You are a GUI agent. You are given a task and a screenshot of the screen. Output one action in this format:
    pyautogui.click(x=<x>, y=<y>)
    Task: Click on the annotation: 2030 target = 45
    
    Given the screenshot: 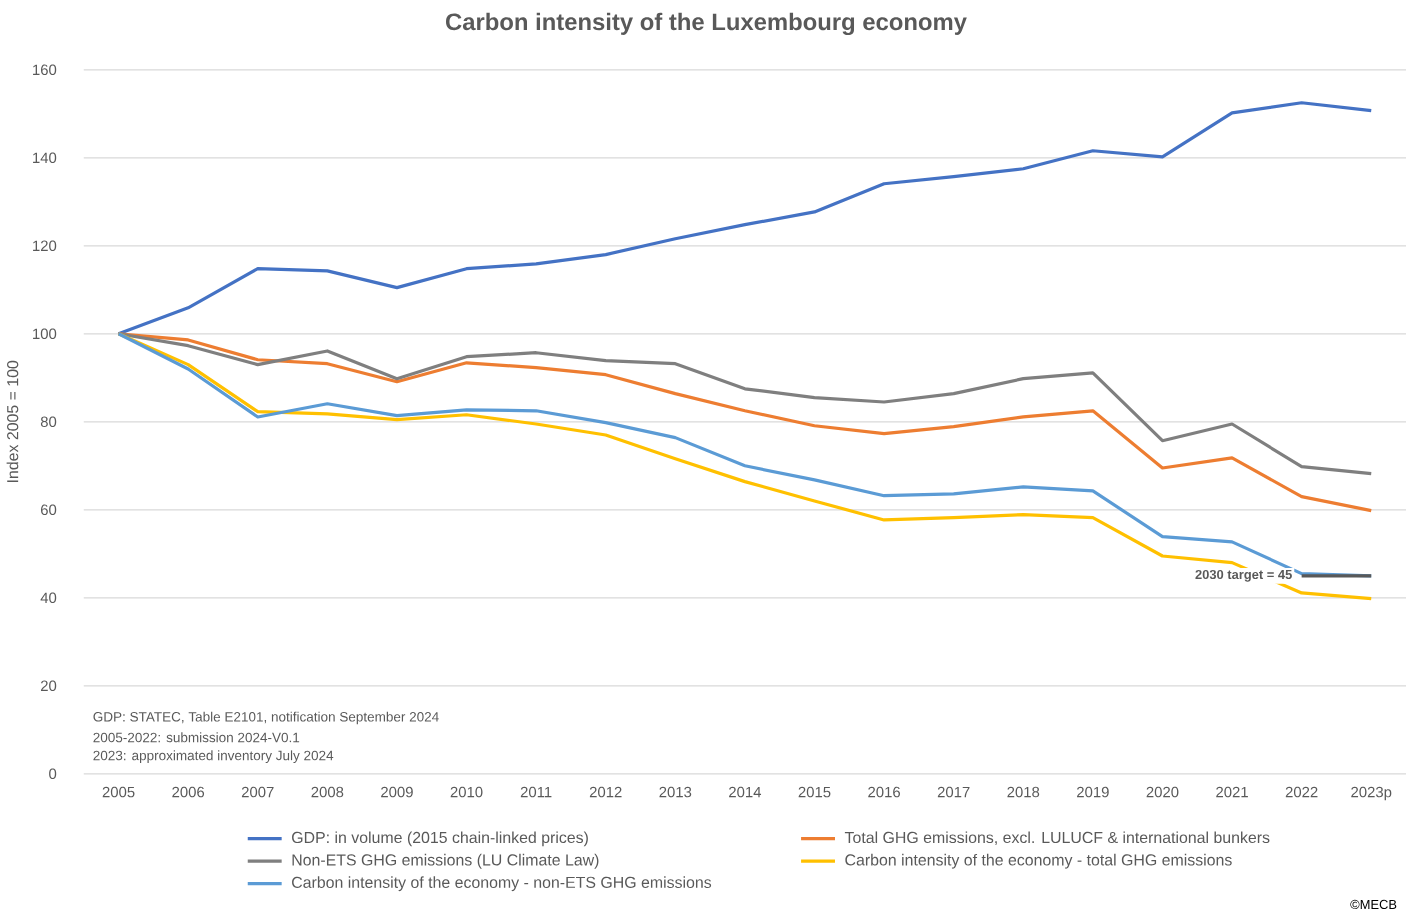 What is the action you would take?
    pyautogui.click(x=1243, y=576)
    